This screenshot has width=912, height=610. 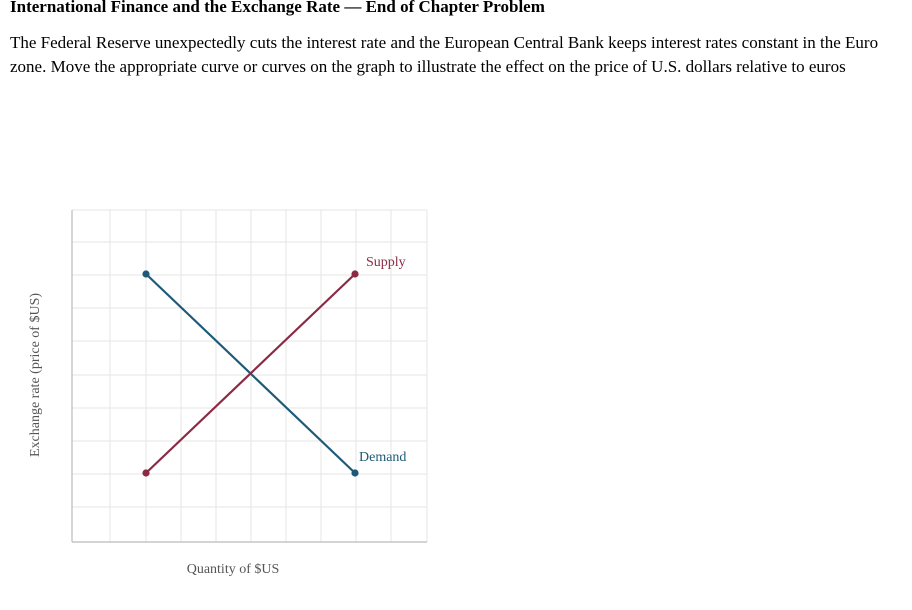 I want to click on y-axis-label: Exchange rate (price of $US), so click(x=35, y=375).